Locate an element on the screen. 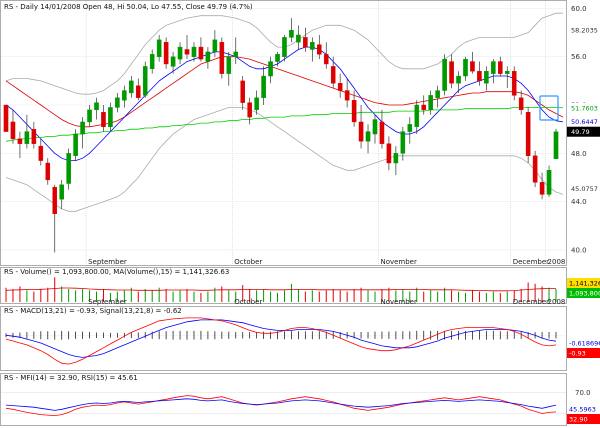 Image resolution: width=600 pixels, height=428 pixels. ma-line-ma-green is located at coordinates (284, 124).